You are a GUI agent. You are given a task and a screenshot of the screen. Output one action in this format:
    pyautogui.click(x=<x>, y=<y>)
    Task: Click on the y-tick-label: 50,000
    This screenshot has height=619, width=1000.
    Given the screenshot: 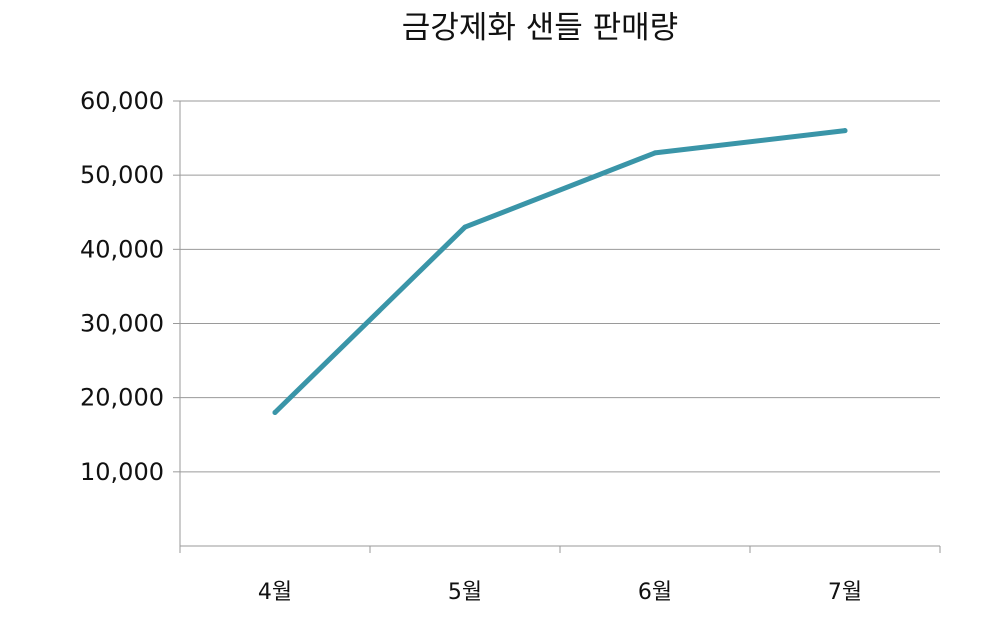 What is the action you would take?
    pyautogui.click(x=122, y=175)
    